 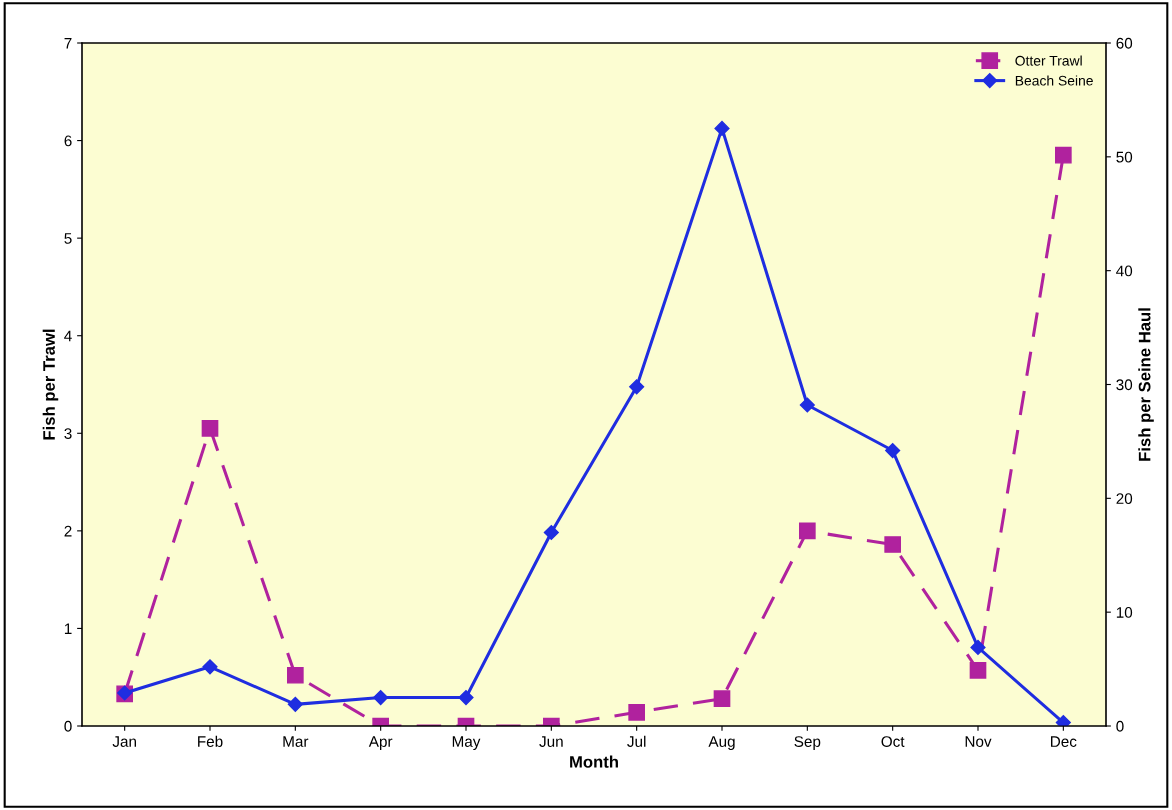 What do you see at coordinates (296, 741) in the screenshot?
I see `x-tick-label: Mar` at bounding box center [296, 741].